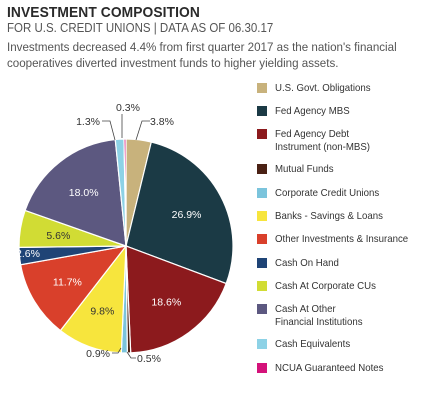  I want to click on data-label-mutual-funds: 0.5%, so click(149, 359).